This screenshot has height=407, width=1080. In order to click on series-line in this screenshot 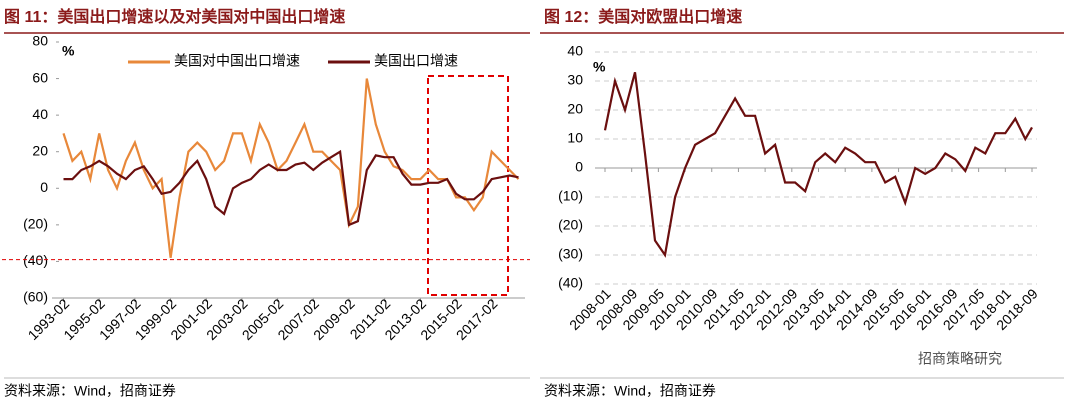, I will do `click(291, 188)`.